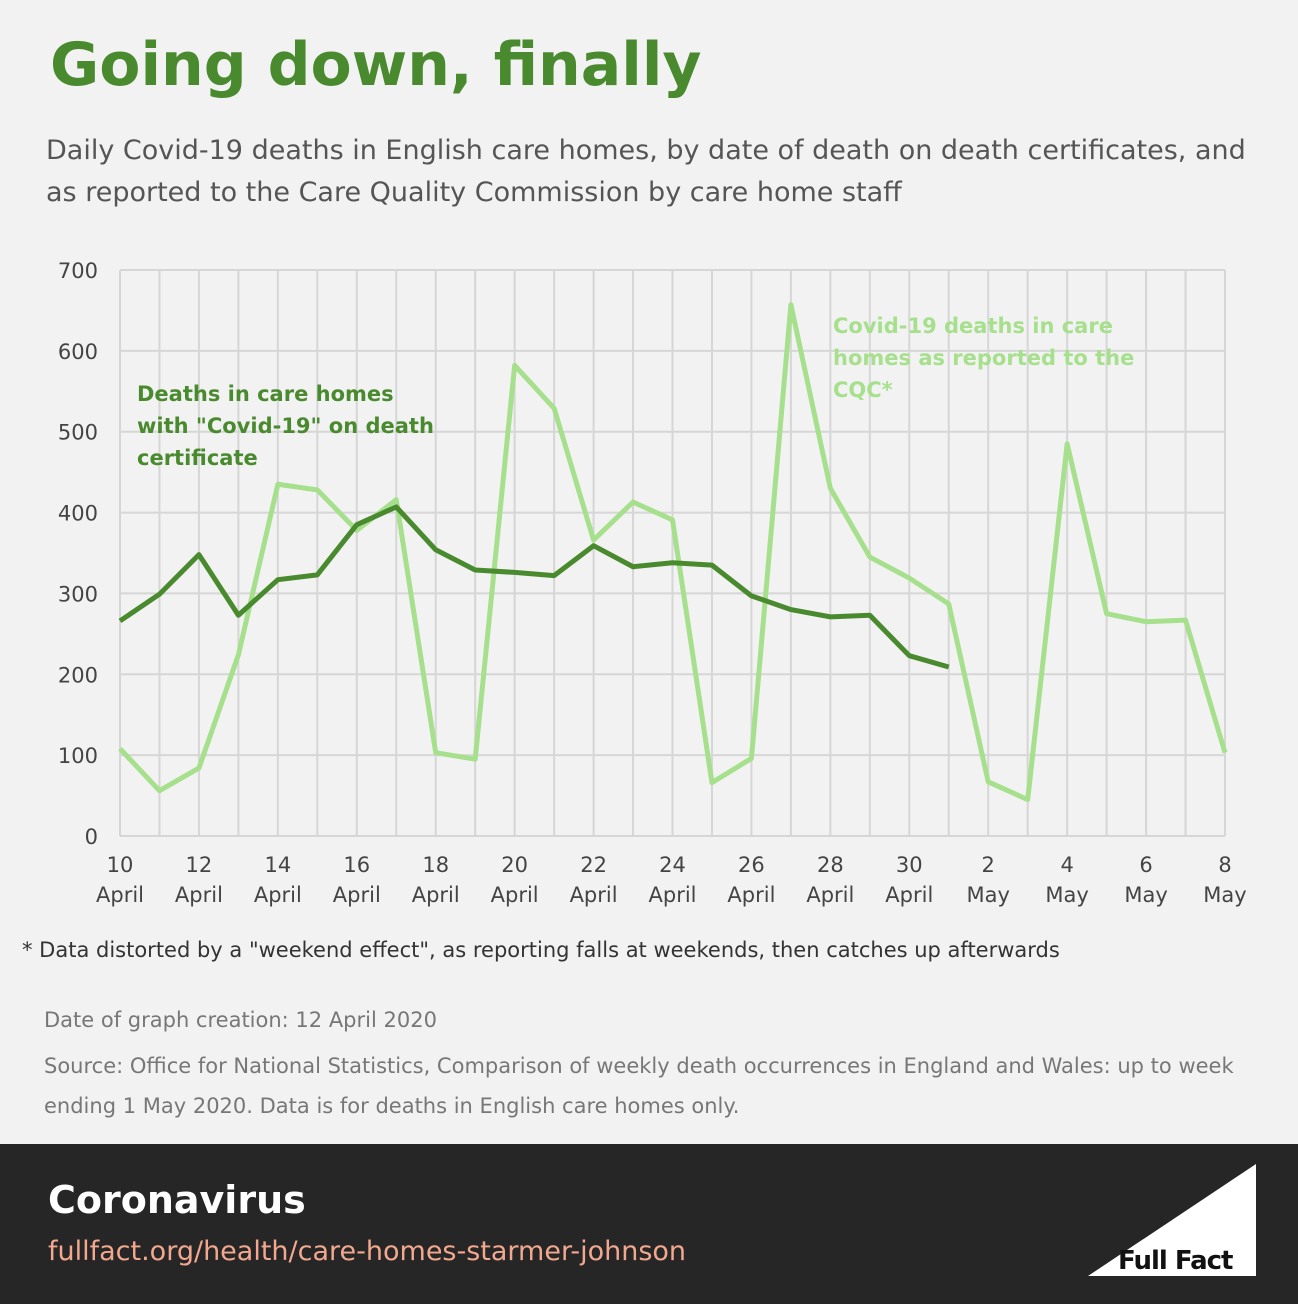 The height and width of the screenshot is (1304, 1298). What do you see at coordinates (1175, 1261) in the screenshot?
I see `logo-text: Full Fact` at bounding box center [1175, 1261].